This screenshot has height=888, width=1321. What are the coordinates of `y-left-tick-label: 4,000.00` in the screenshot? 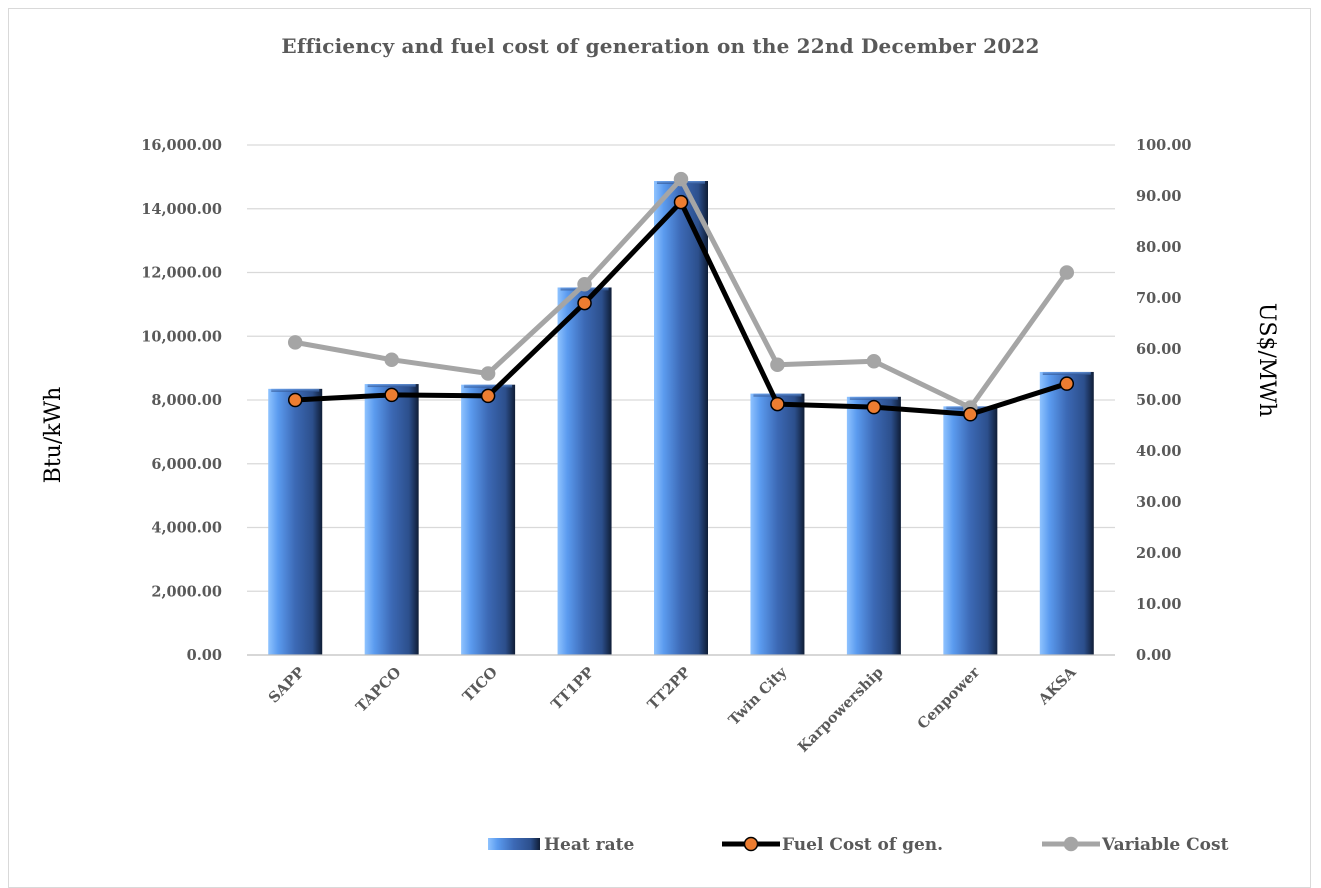 It's located at (186, 528).